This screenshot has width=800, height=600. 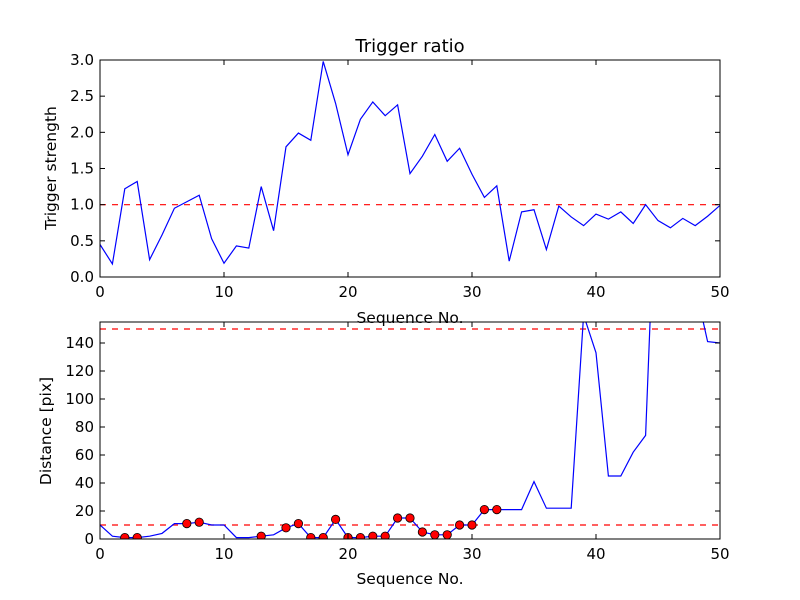 I want to click on bottom-y-tick-label: 120, so click(x=79, y=371).